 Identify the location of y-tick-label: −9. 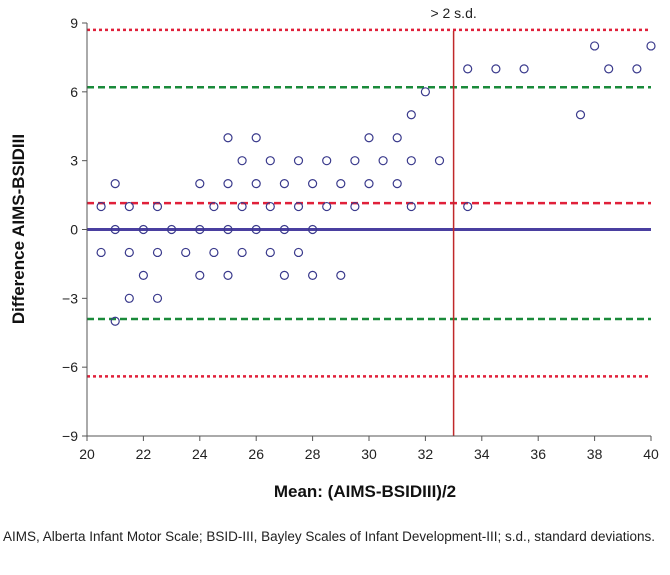
(70, 436).